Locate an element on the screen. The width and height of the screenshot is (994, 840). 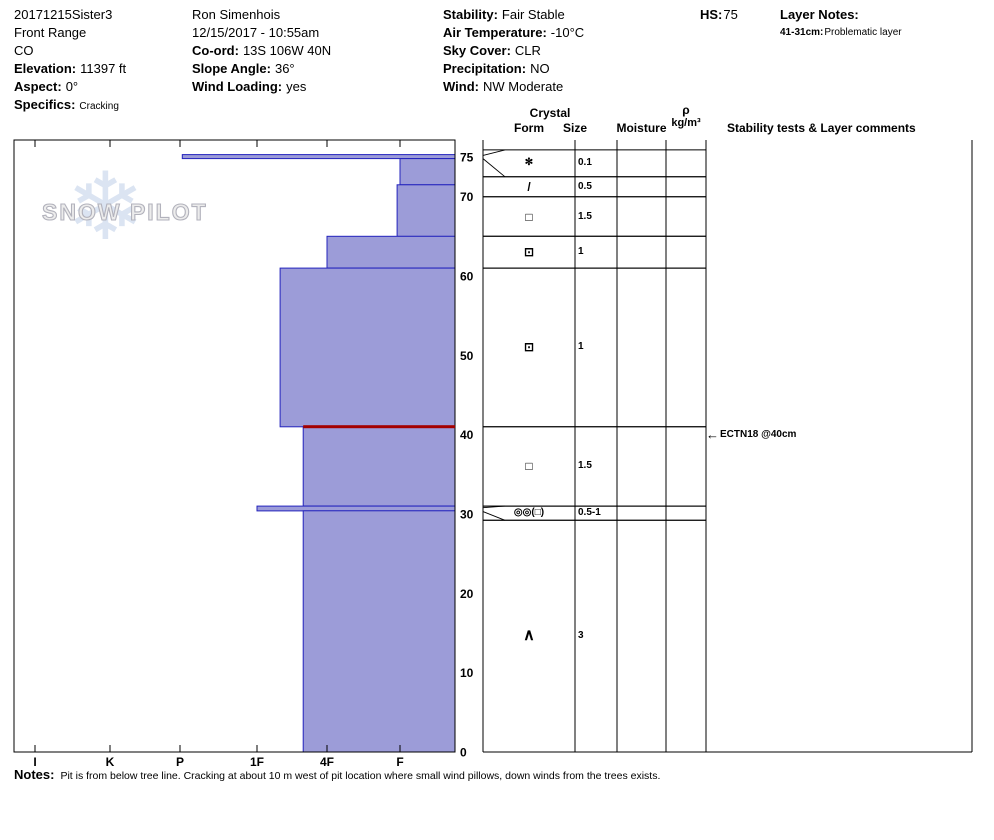
grain-form-symbol: ◎◎(□) is located at coordinates (529, 513).